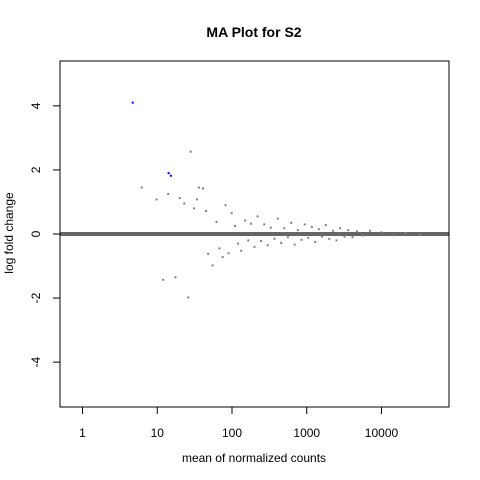 The width and height of the screenshot is (480, 480). What do you see at coordinates (239, 423) in the screenshot?
I see `x-axis: 1 10 100 1000 10000` at bounding box center [239, 423].